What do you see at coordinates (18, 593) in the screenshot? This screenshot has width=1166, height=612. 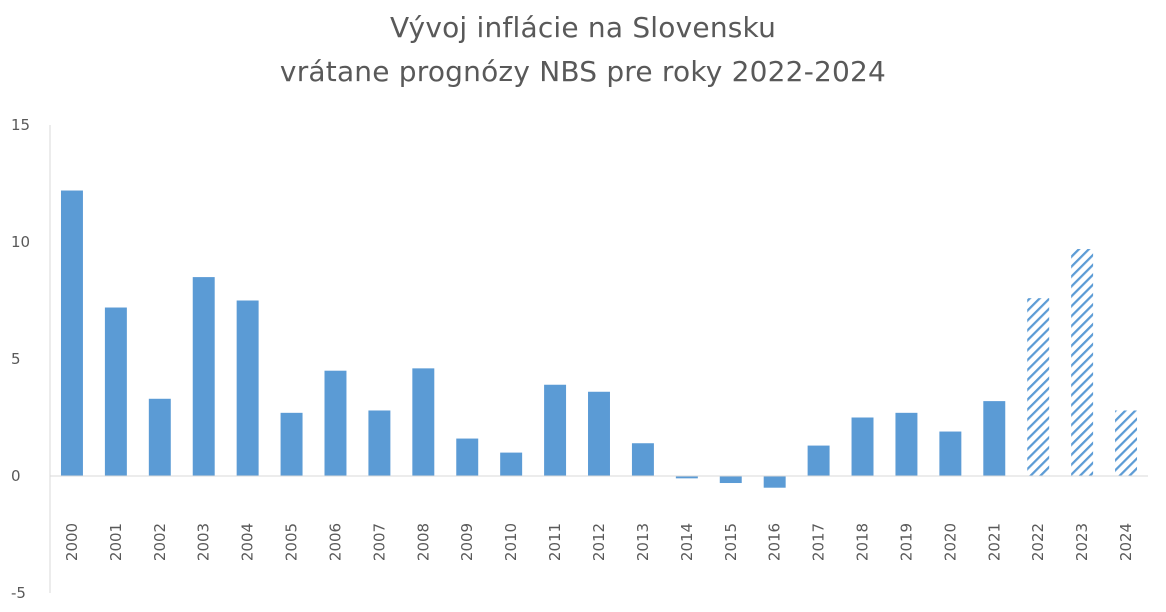 I see `y-tick-label: -5` at bounding box center [18, 593].